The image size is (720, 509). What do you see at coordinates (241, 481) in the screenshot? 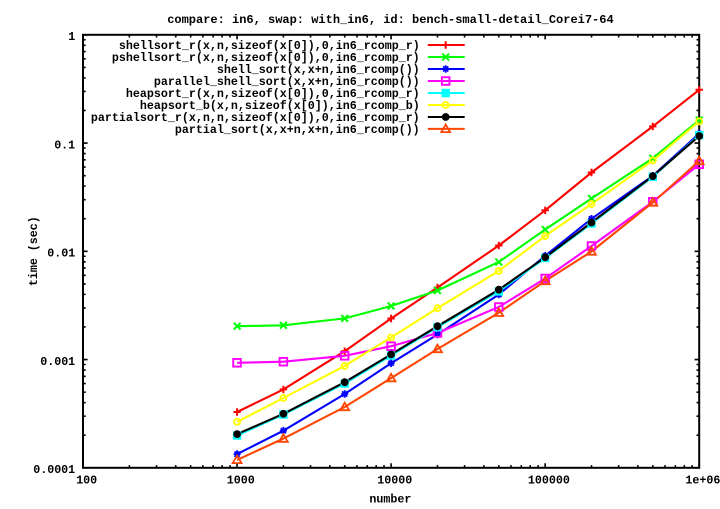
I see `svg-text: 1000` at bounding box center [241, 481].